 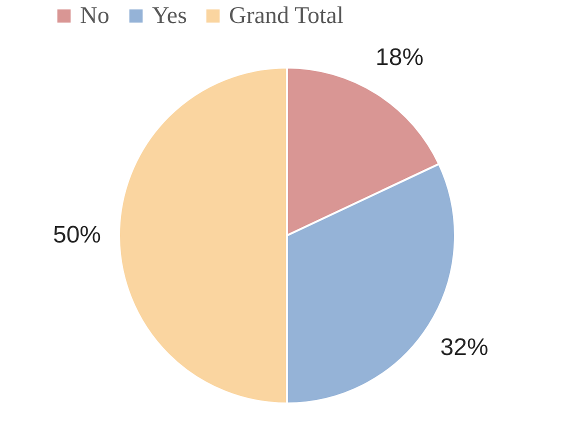 What do you see at coordinates (286, 16) in the screenshot?
I see `legend-label: Grand Total` at bounding box center [286, 16].